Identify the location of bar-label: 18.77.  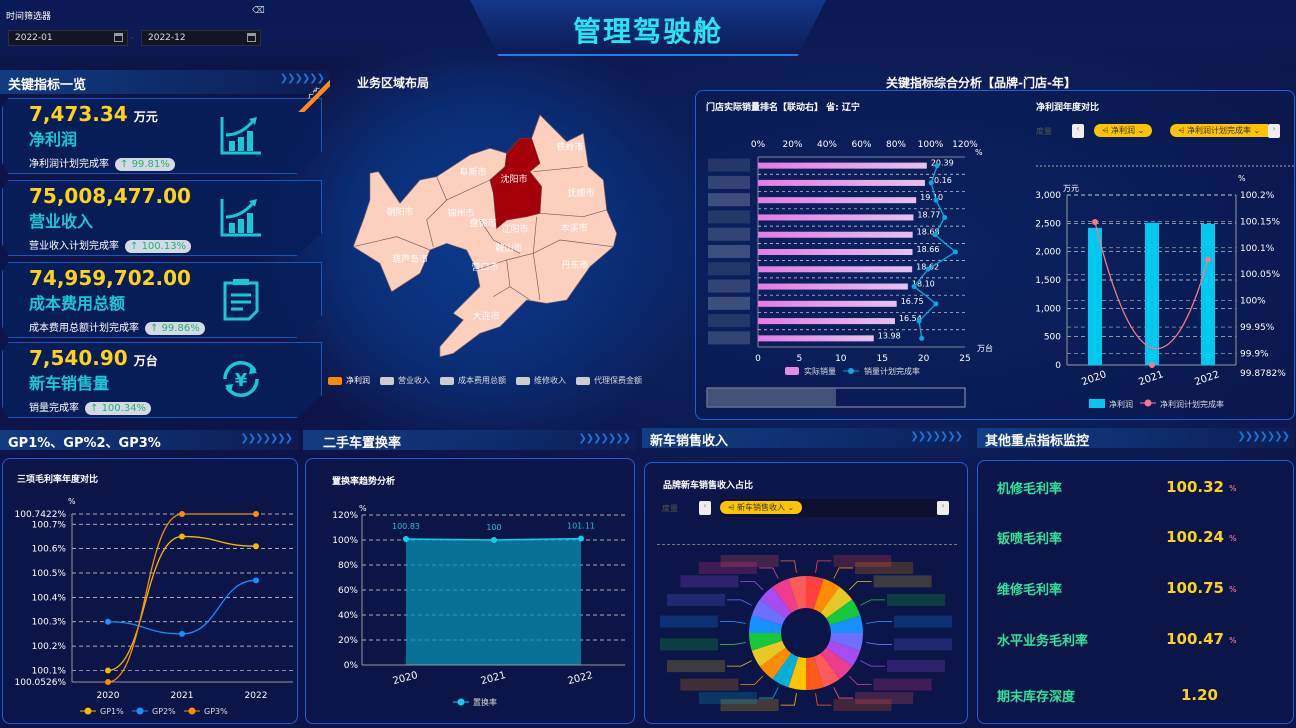
(928, 214).